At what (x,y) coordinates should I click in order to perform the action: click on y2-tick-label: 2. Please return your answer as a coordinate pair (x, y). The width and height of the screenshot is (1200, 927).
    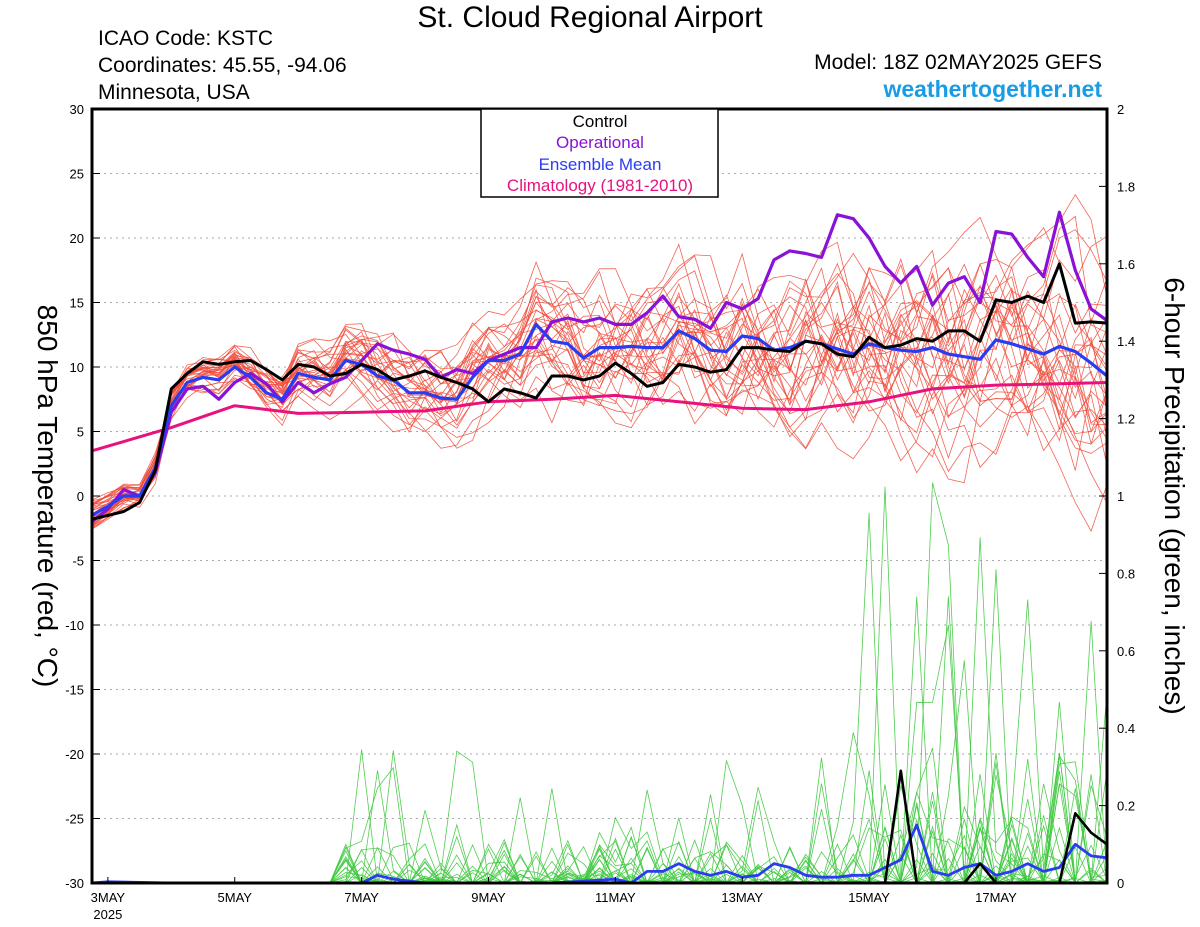
    Looking at the image, I should click on (1120, 109).